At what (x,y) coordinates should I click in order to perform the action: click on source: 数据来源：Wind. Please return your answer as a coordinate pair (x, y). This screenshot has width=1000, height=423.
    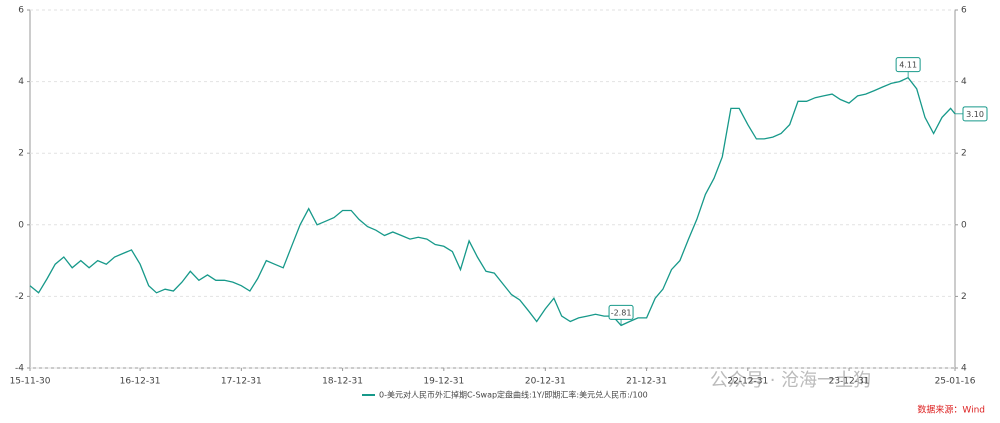
    Looking at the image, I should click on (951, 410).